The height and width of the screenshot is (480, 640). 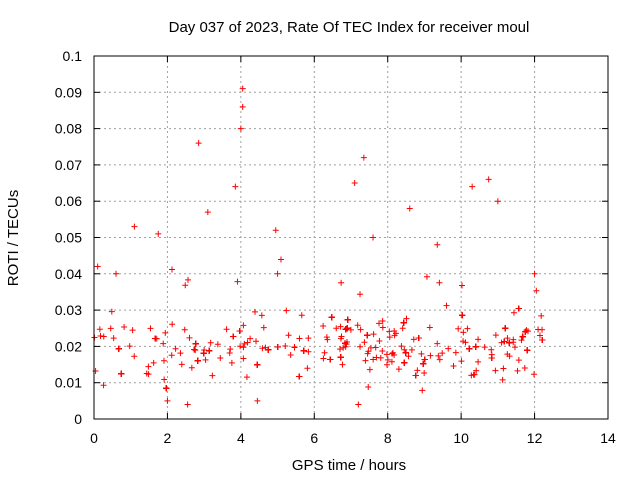 I want to click on x-tick-label: 10, so click(x=461, y=438).